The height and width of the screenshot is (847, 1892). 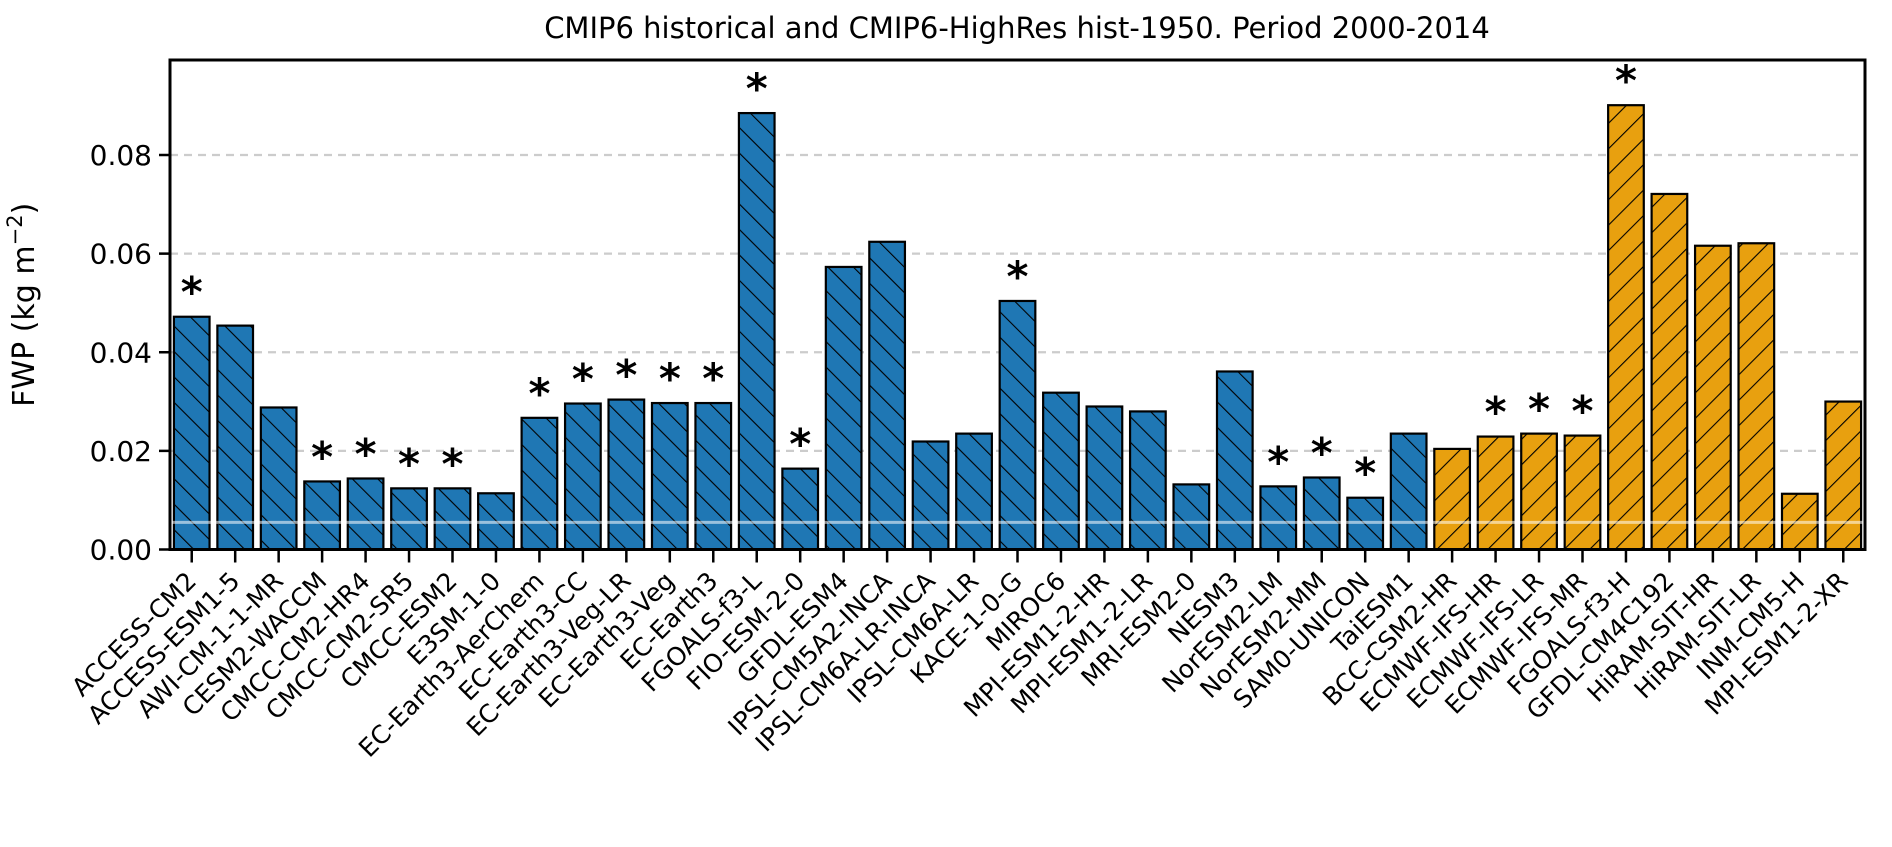 What do you see at coordinates (1756, 396) in the screenshot?
I see `bar-HiRAM-SIT-LR` at bounding box center [1756, 396].